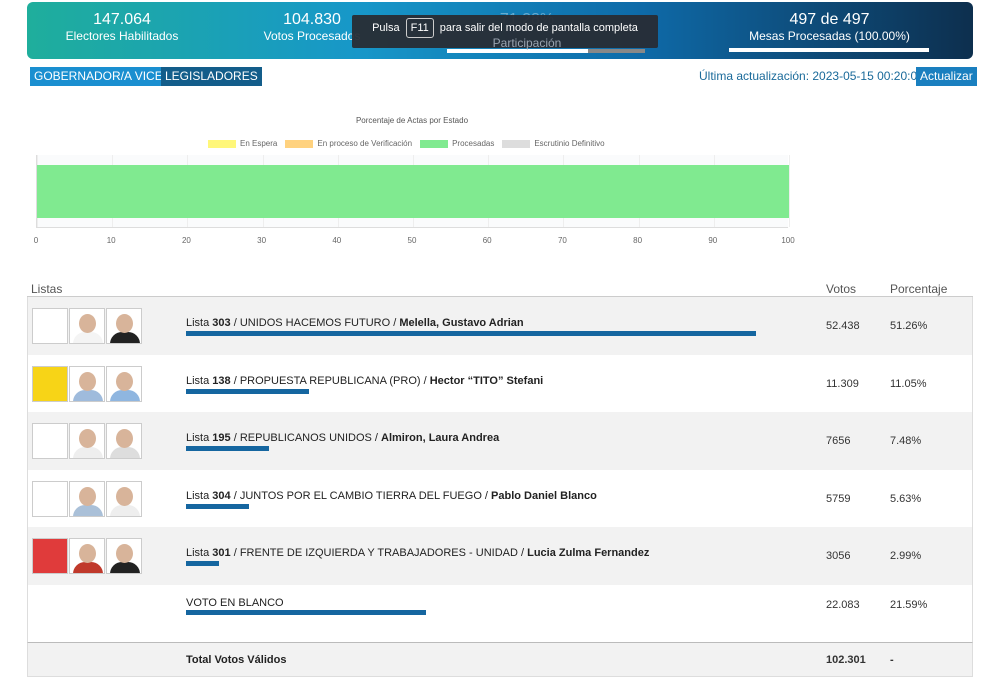 This screenshot has width=1000, height=677. What do you see at coordinates (843, 326) in the screenshot?
I see `votes-value: 52.438` at bounding box center [843, 326].